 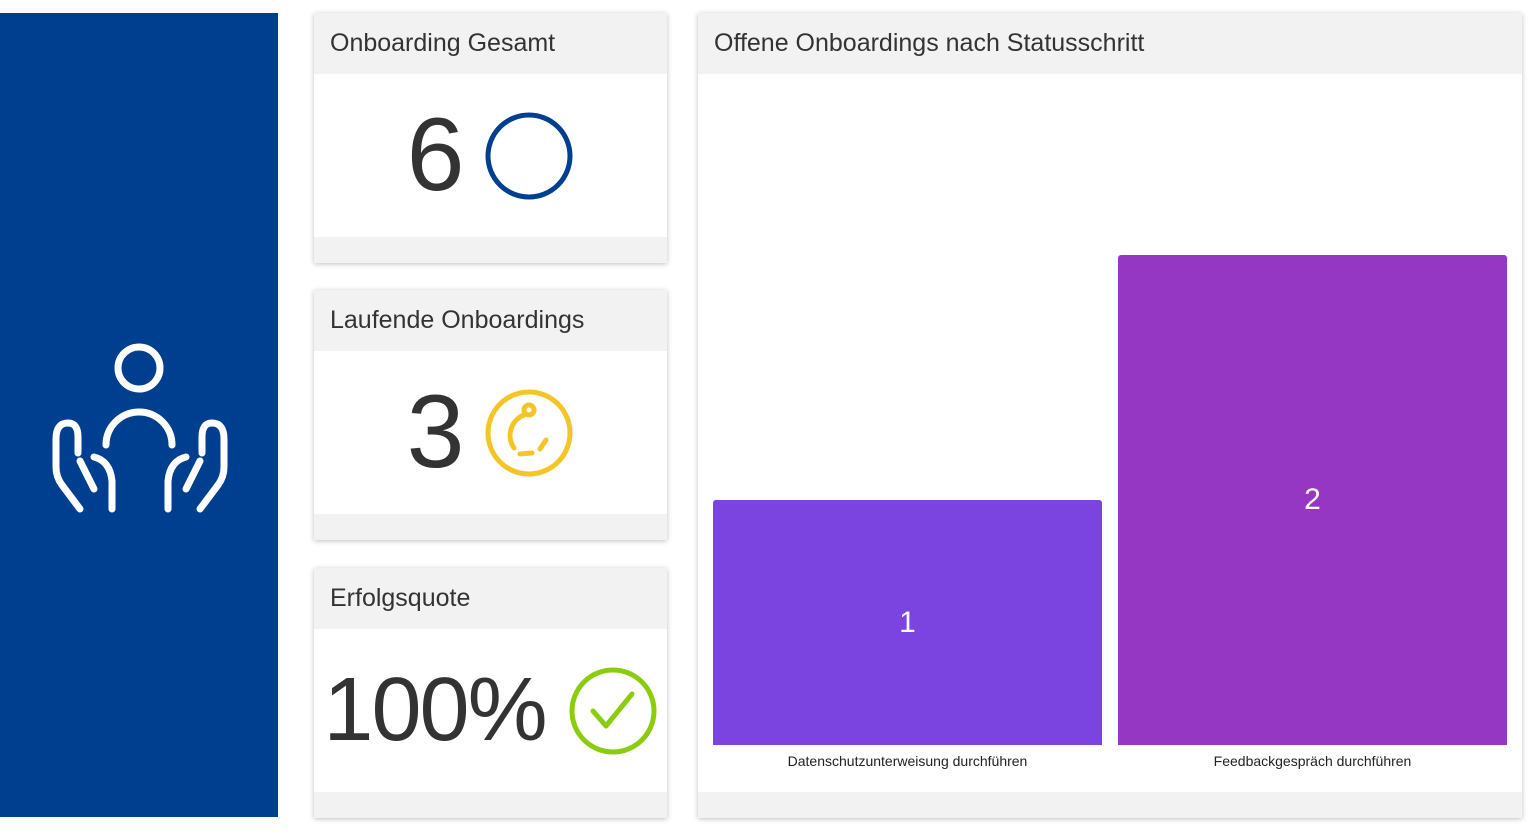 What do you see at coordinates (490, 43) in the screenshot?
I see `kpi-title: Onboarding Gesamt` at bounding box center [490, 43].